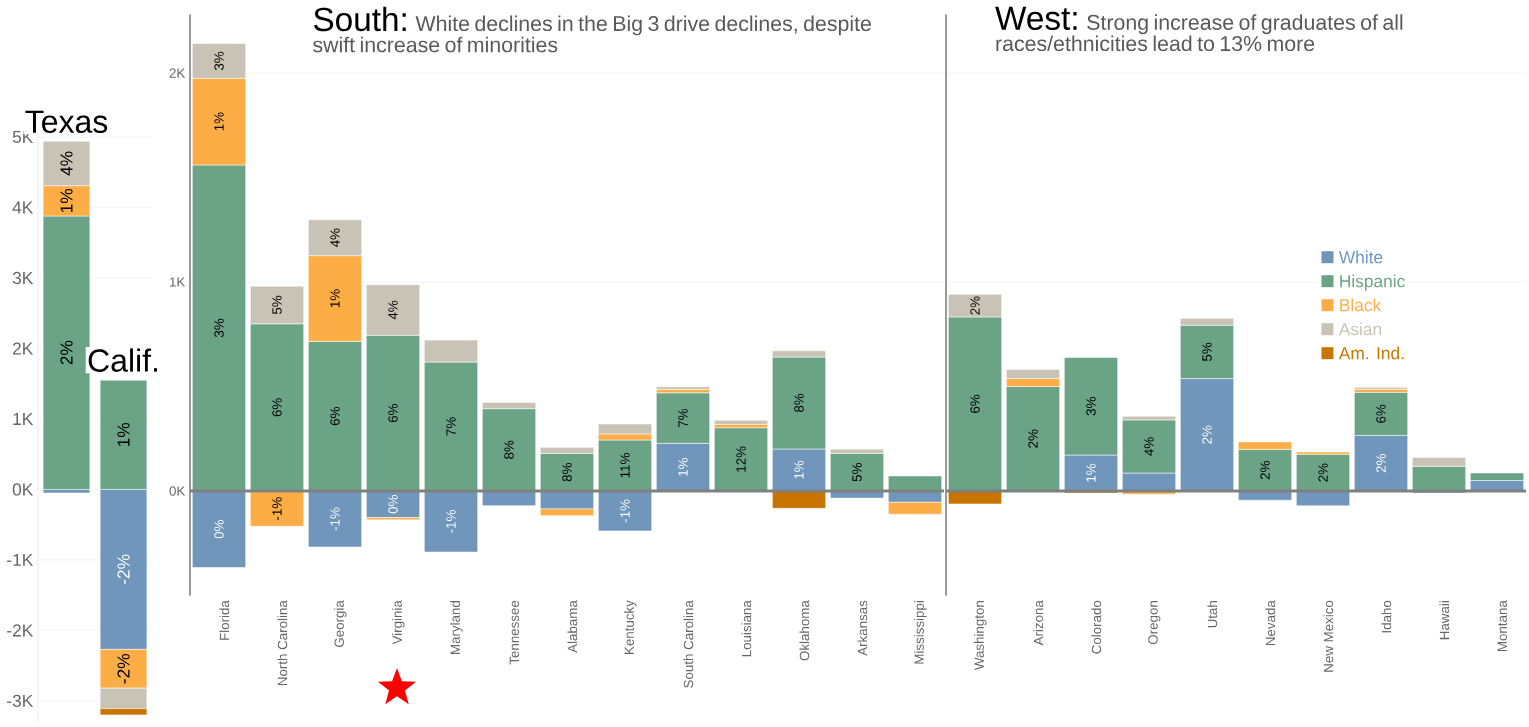 This screenshot has height=727, width=1529. Describe the element at coordinates (1212, 614) in the screenshot. I see `x-tick-label: Utah` at that location.